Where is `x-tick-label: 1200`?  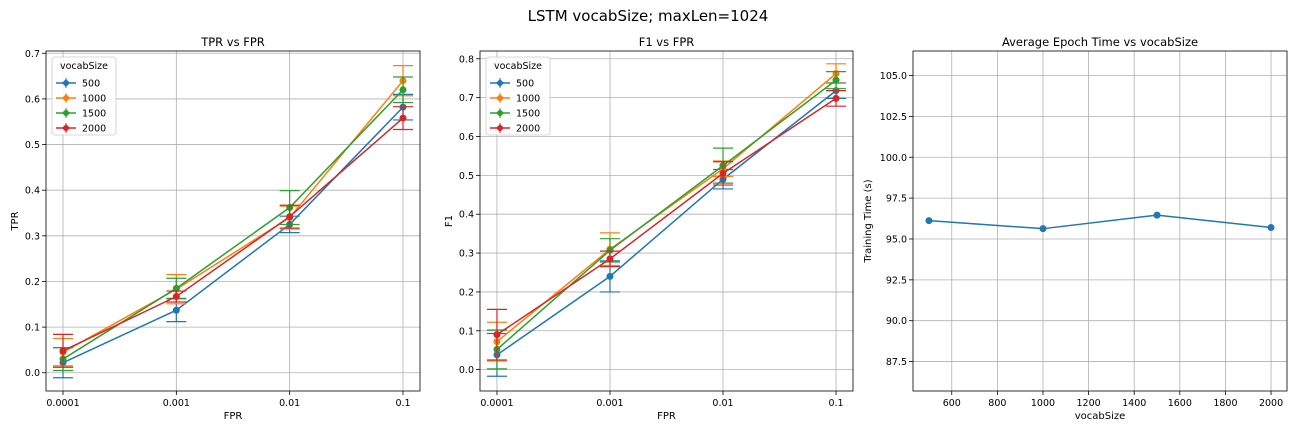 x-tick-label: 1200 is located at coordinates (1089, 403).